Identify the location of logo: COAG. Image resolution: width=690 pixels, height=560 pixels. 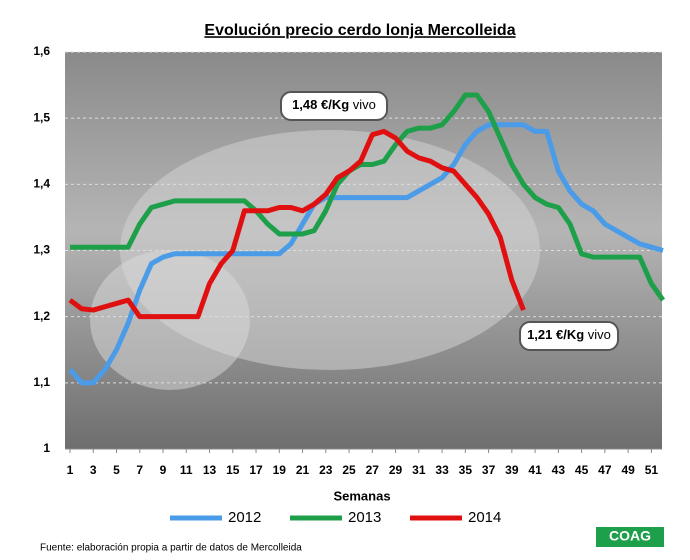
(630, 536).